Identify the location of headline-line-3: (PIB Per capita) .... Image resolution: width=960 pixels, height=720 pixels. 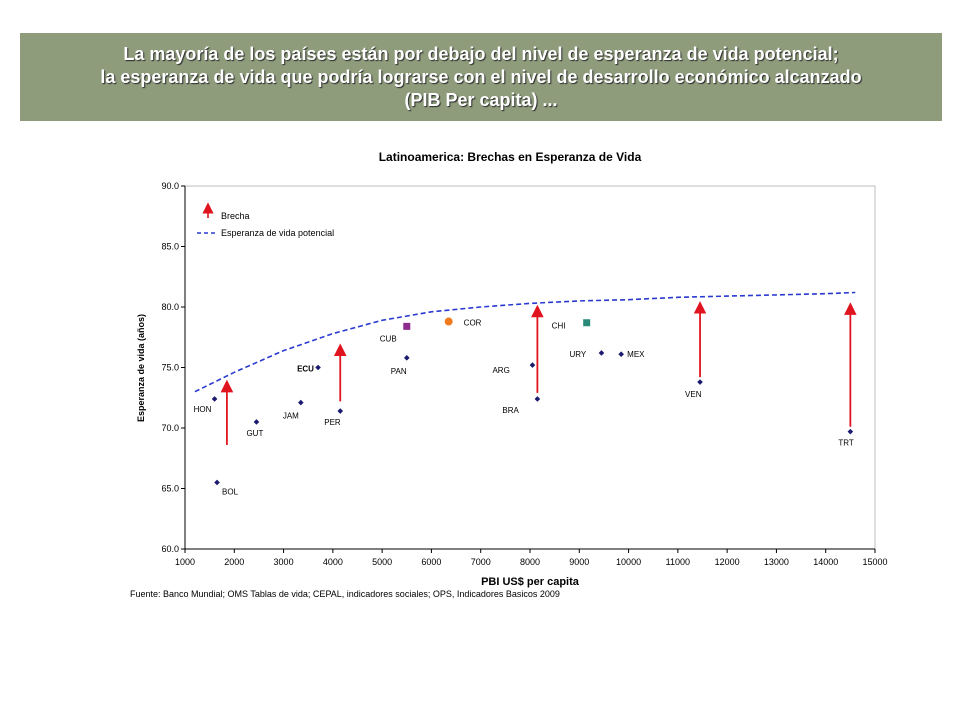
(481, 100).